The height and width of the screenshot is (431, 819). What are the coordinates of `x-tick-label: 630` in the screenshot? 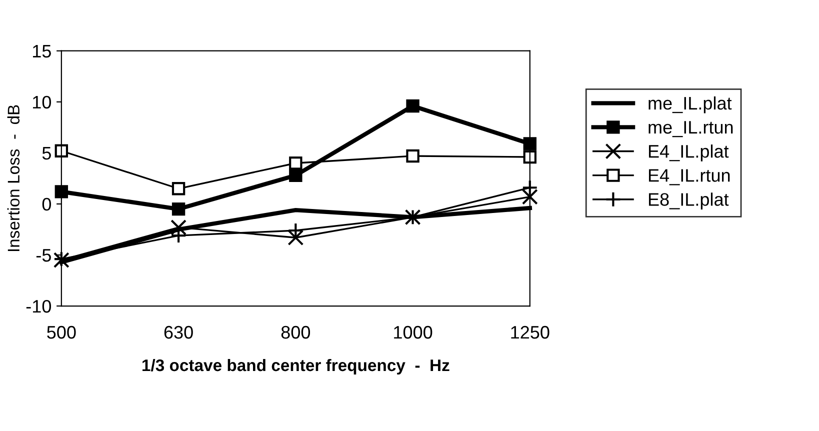 It's located at (178, 332).